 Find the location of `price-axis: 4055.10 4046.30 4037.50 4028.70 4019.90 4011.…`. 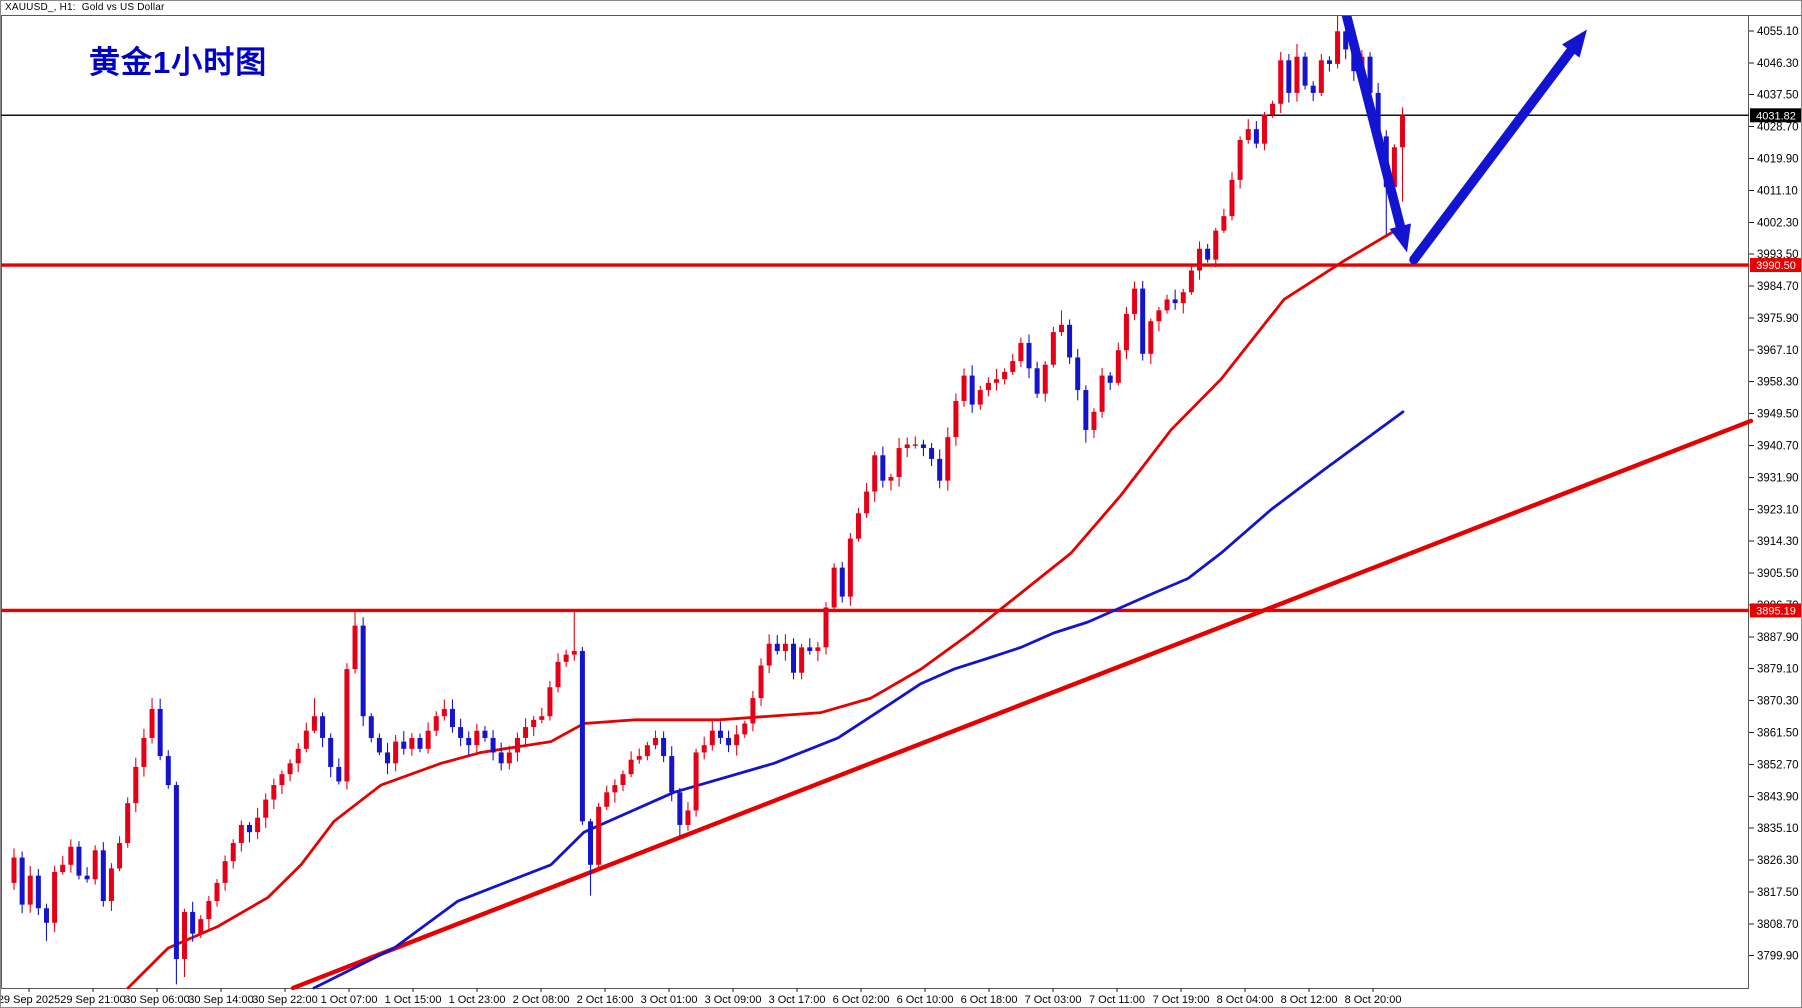

price-axis: 4055.10 4046.30 4037.50 4028.70 4019.90 4011.… is located at coordinates (1774, 494).